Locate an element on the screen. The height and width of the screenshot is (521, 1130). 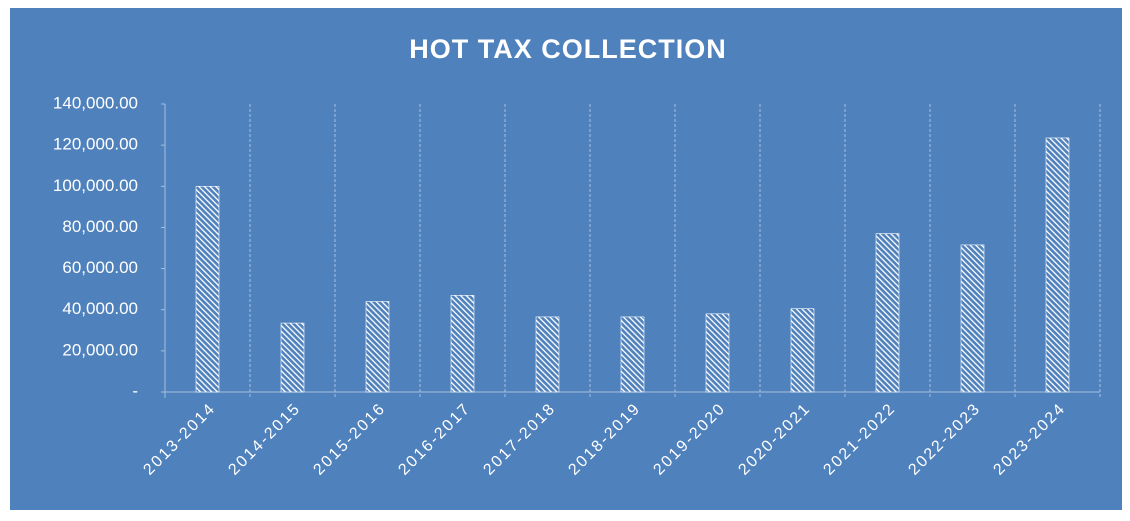
y-tick-label: 60,000.00 is located at coordinates (100, 267).